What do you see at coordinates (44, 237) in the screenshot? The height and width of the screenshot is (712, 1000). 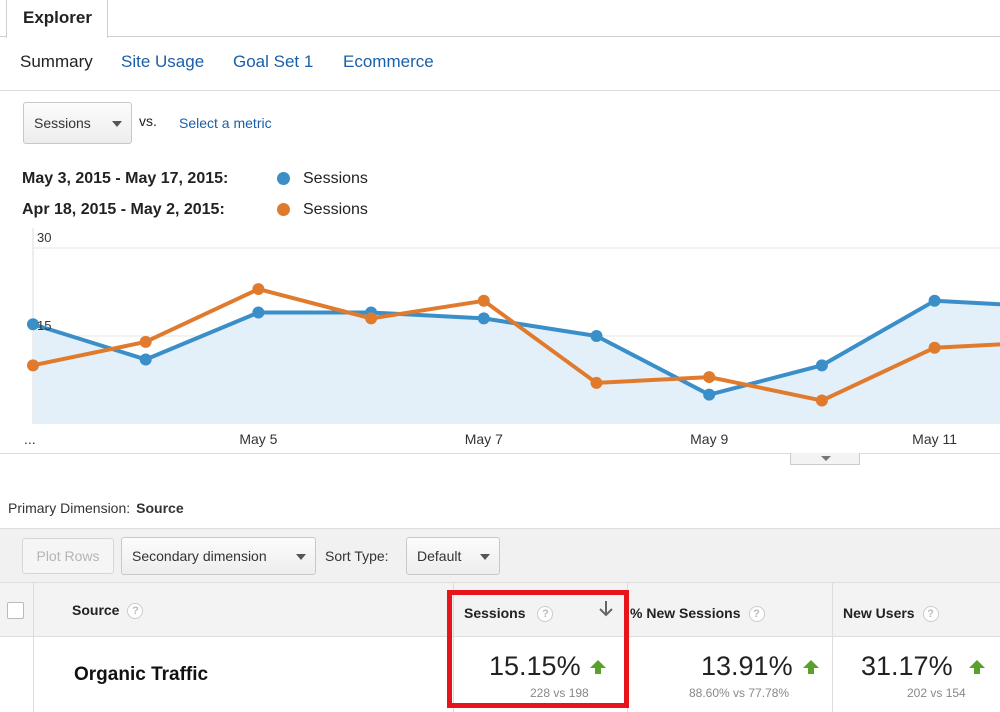 I see `y-tick-label: 30` at bounding box center [44, 237].